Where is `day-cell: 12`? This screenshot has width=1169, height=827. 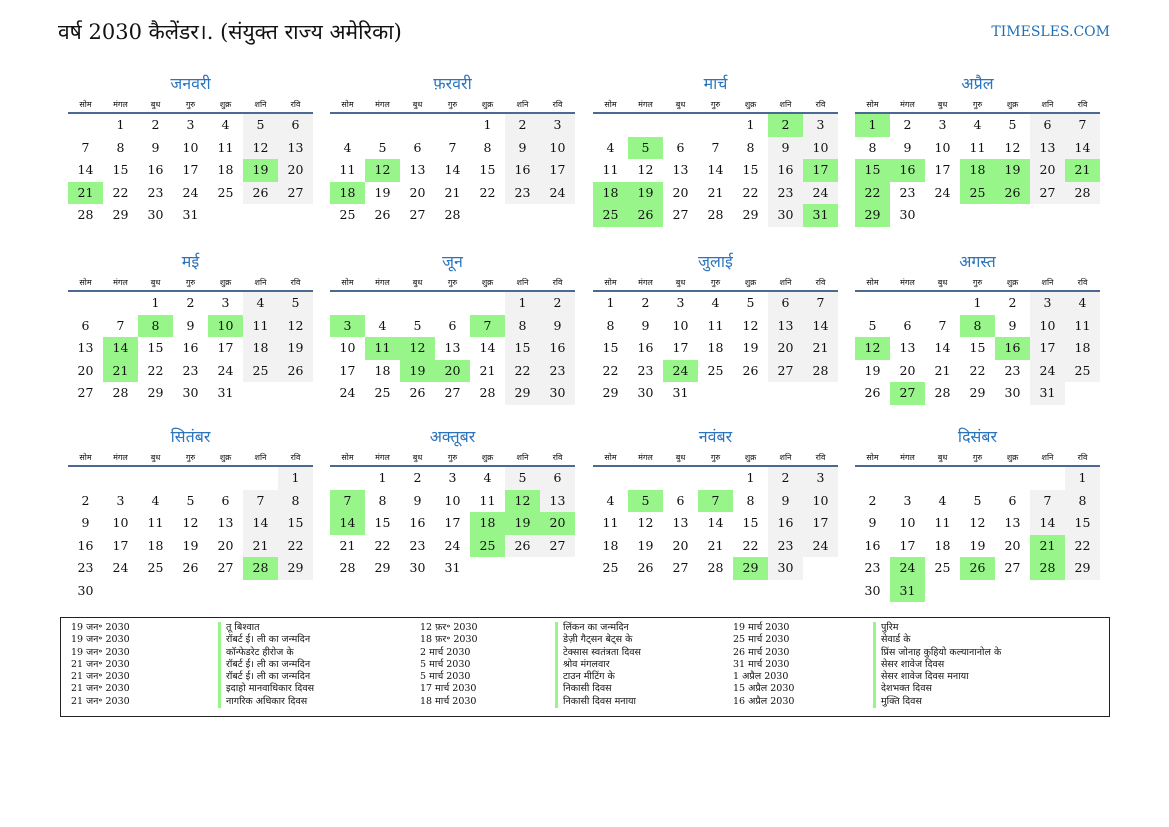 day-cell: 12 is located at coordinates (645, 169).